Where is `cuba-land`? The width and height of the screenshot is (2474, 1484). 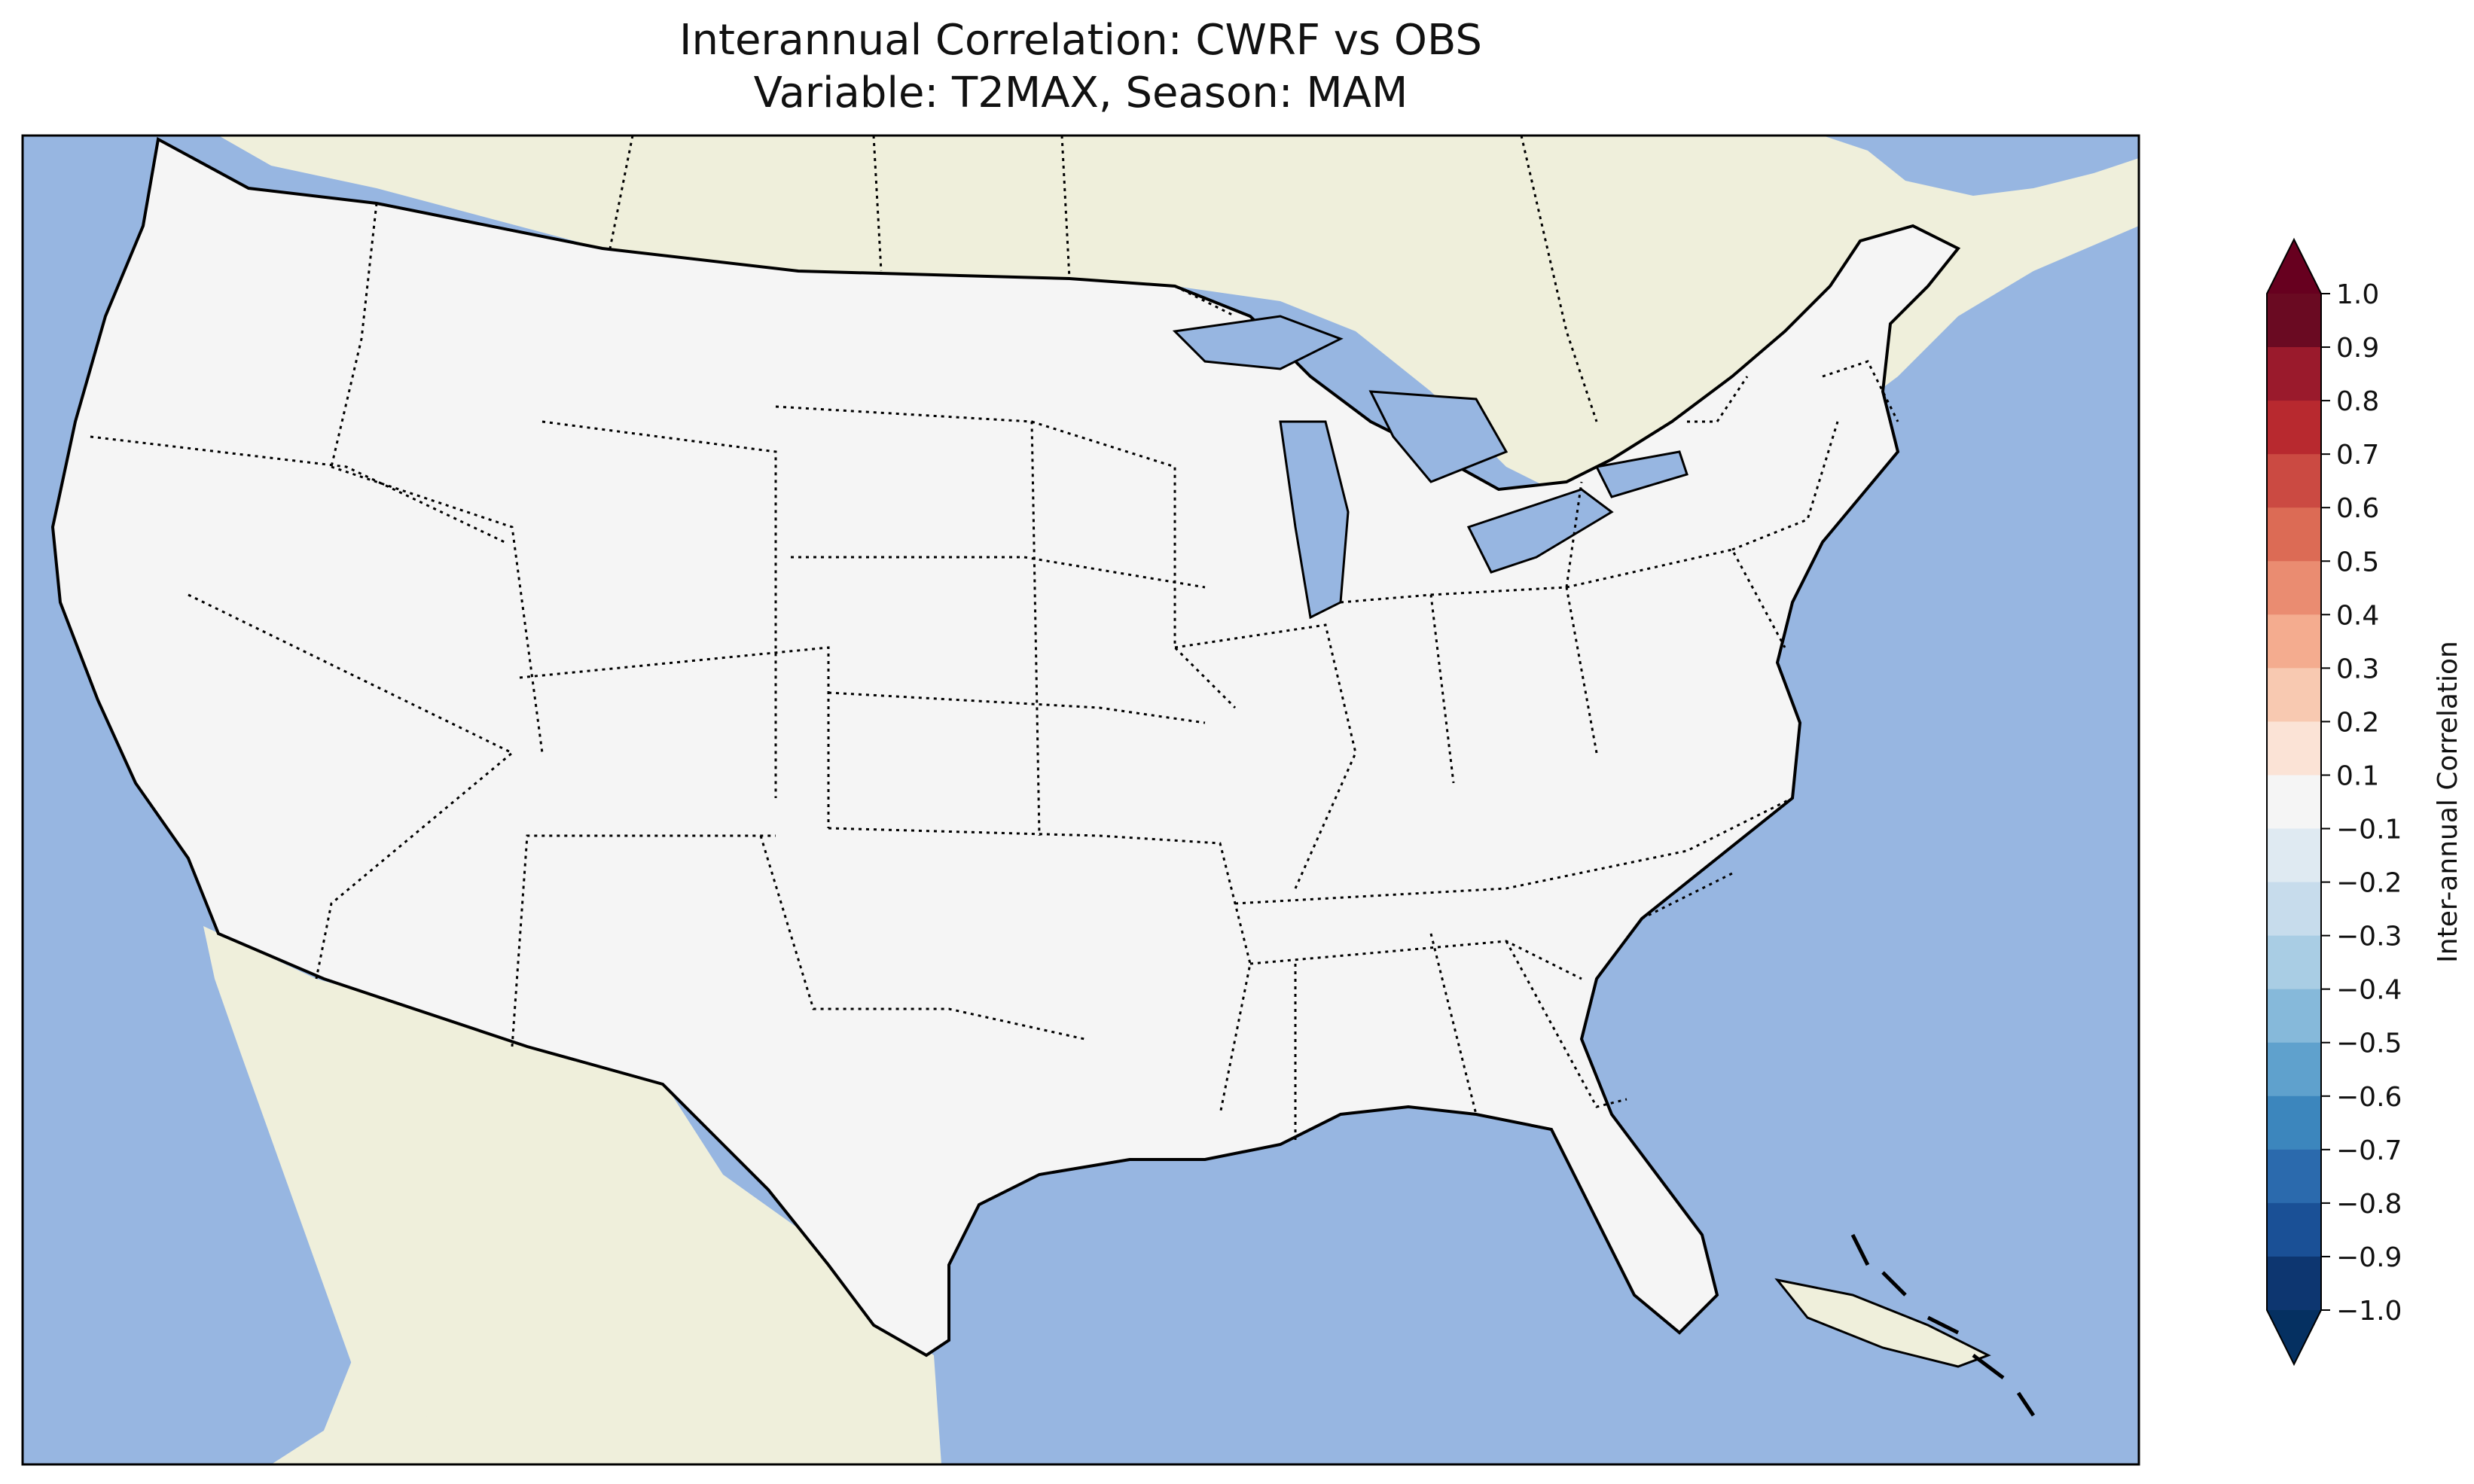
cuba-land is located at coordinates (1883, 1323).